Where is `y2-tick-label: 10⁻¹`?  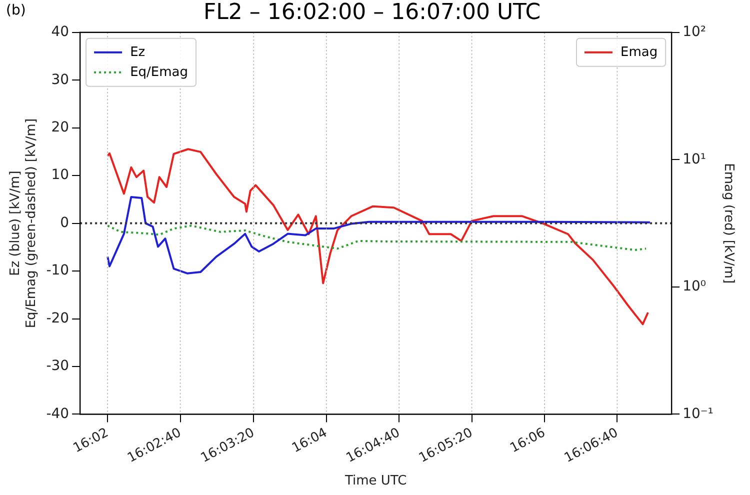 y2-tick-label: 10⁻¹ is located at coordinates (698, 414).